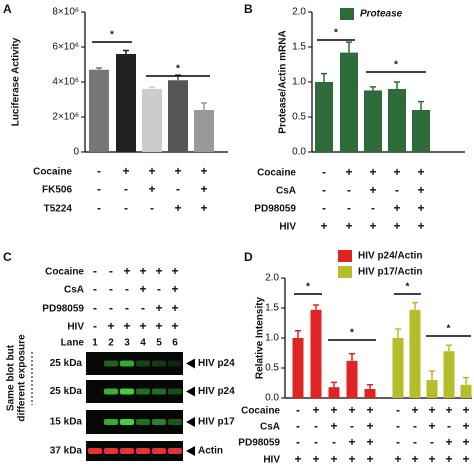  I want to click on blot-image, so click(134, 451).